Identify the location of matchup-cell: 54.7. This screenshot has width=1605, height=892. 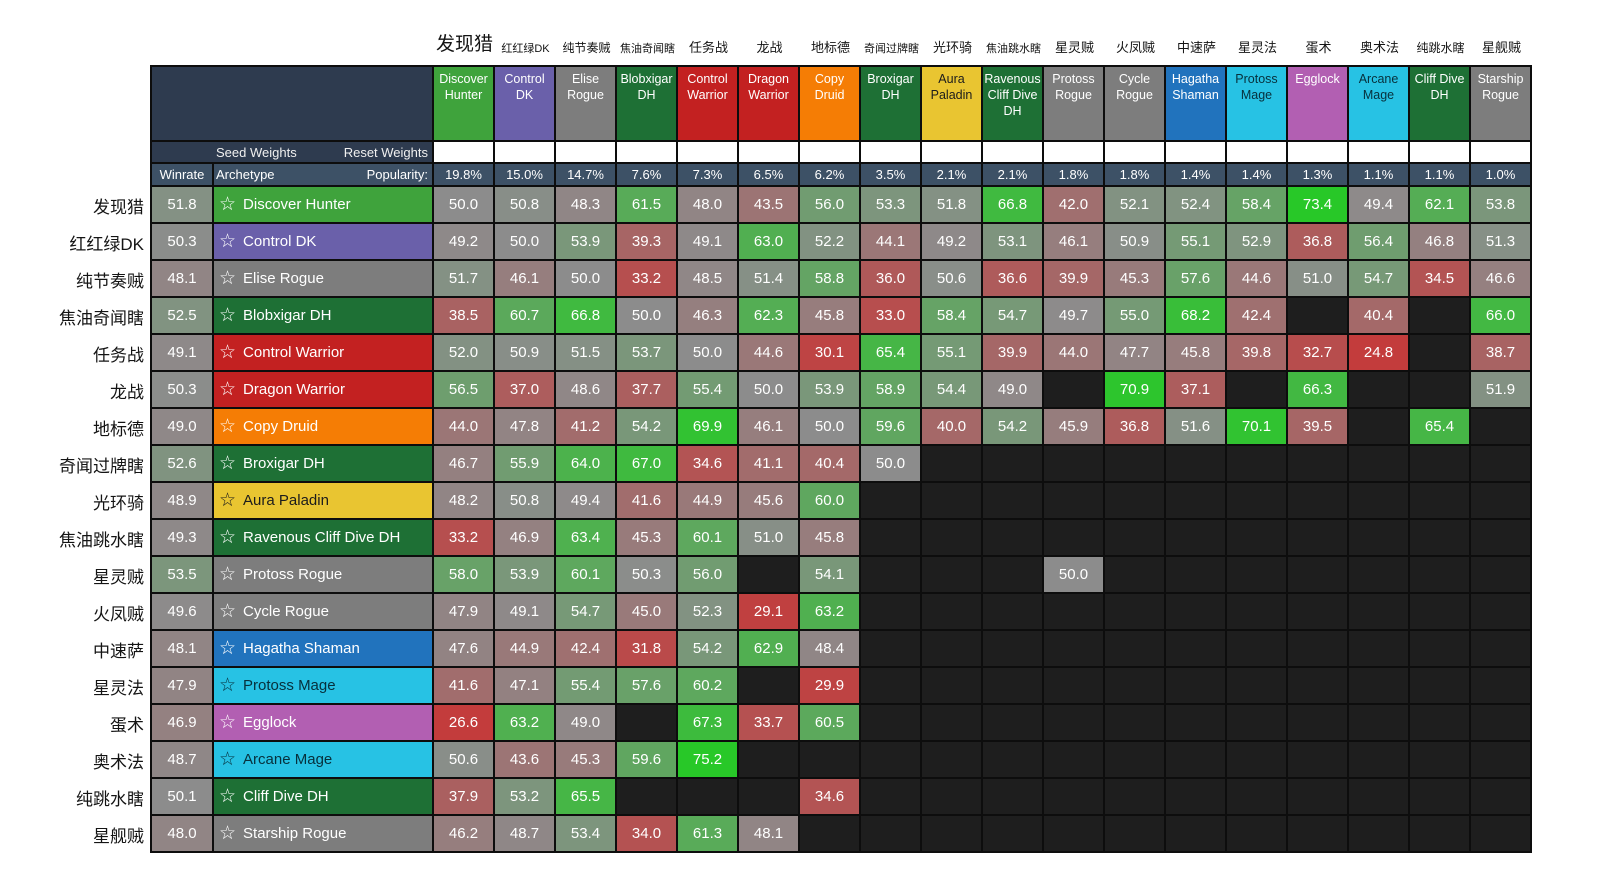
(585, 611).